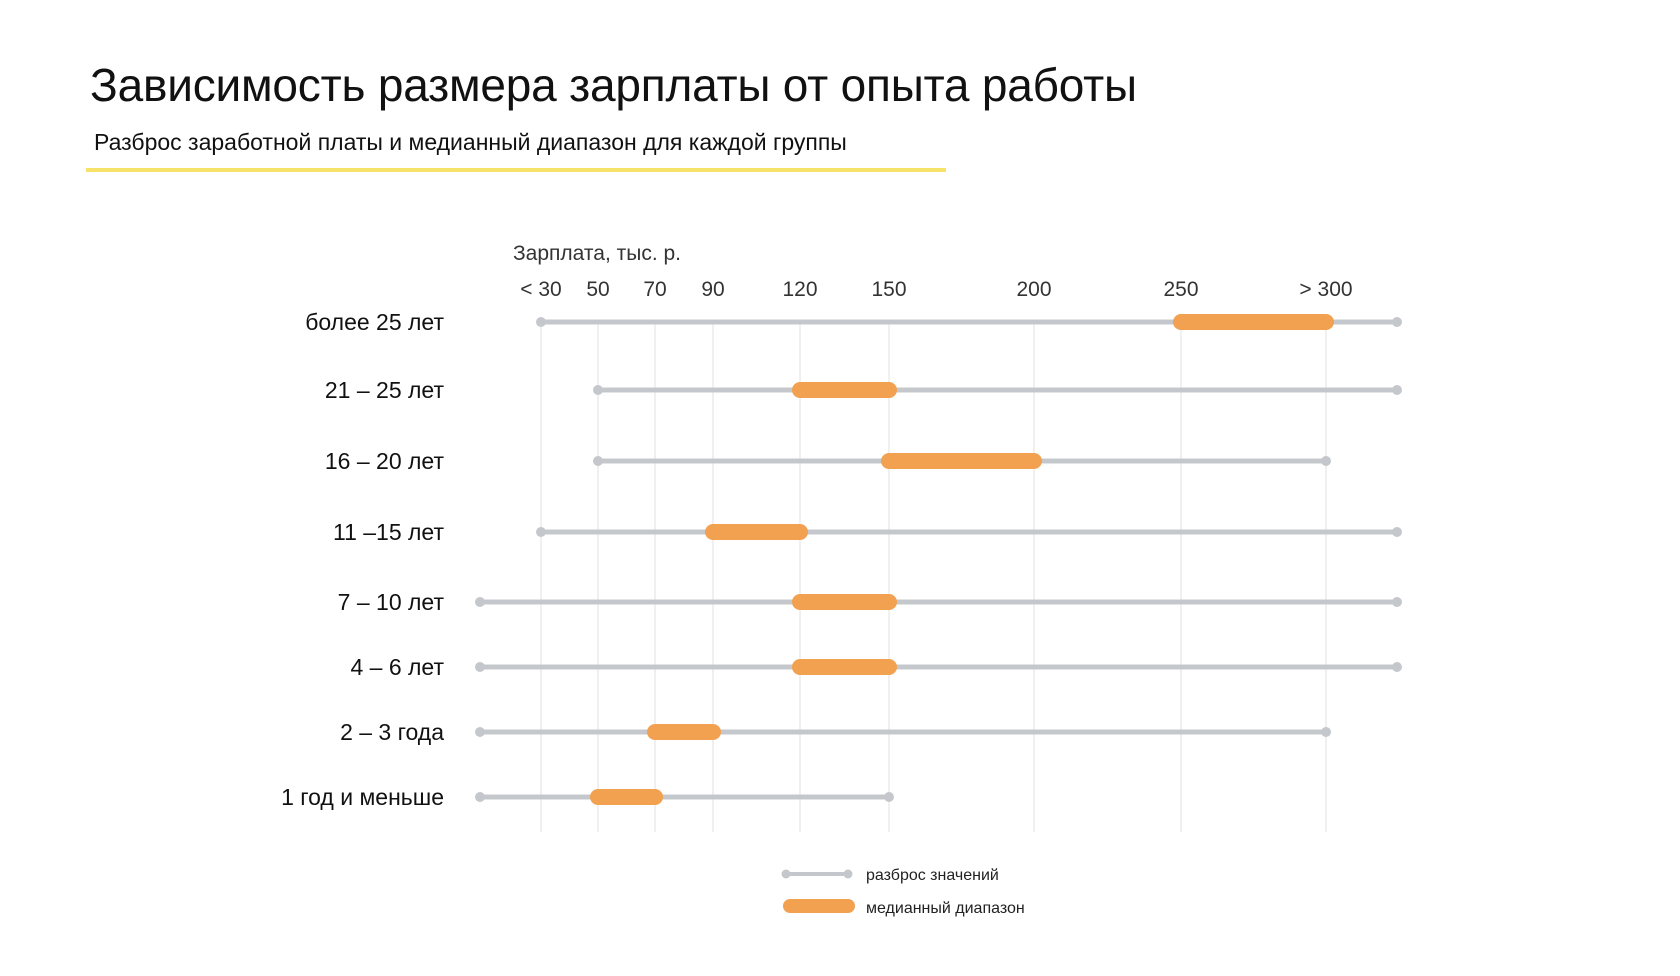 This screenshot has height=976, width=1680. Describe the element at coordinates (374, 322) in the screenshot. I see `row-label: более 25 лет` at that location.